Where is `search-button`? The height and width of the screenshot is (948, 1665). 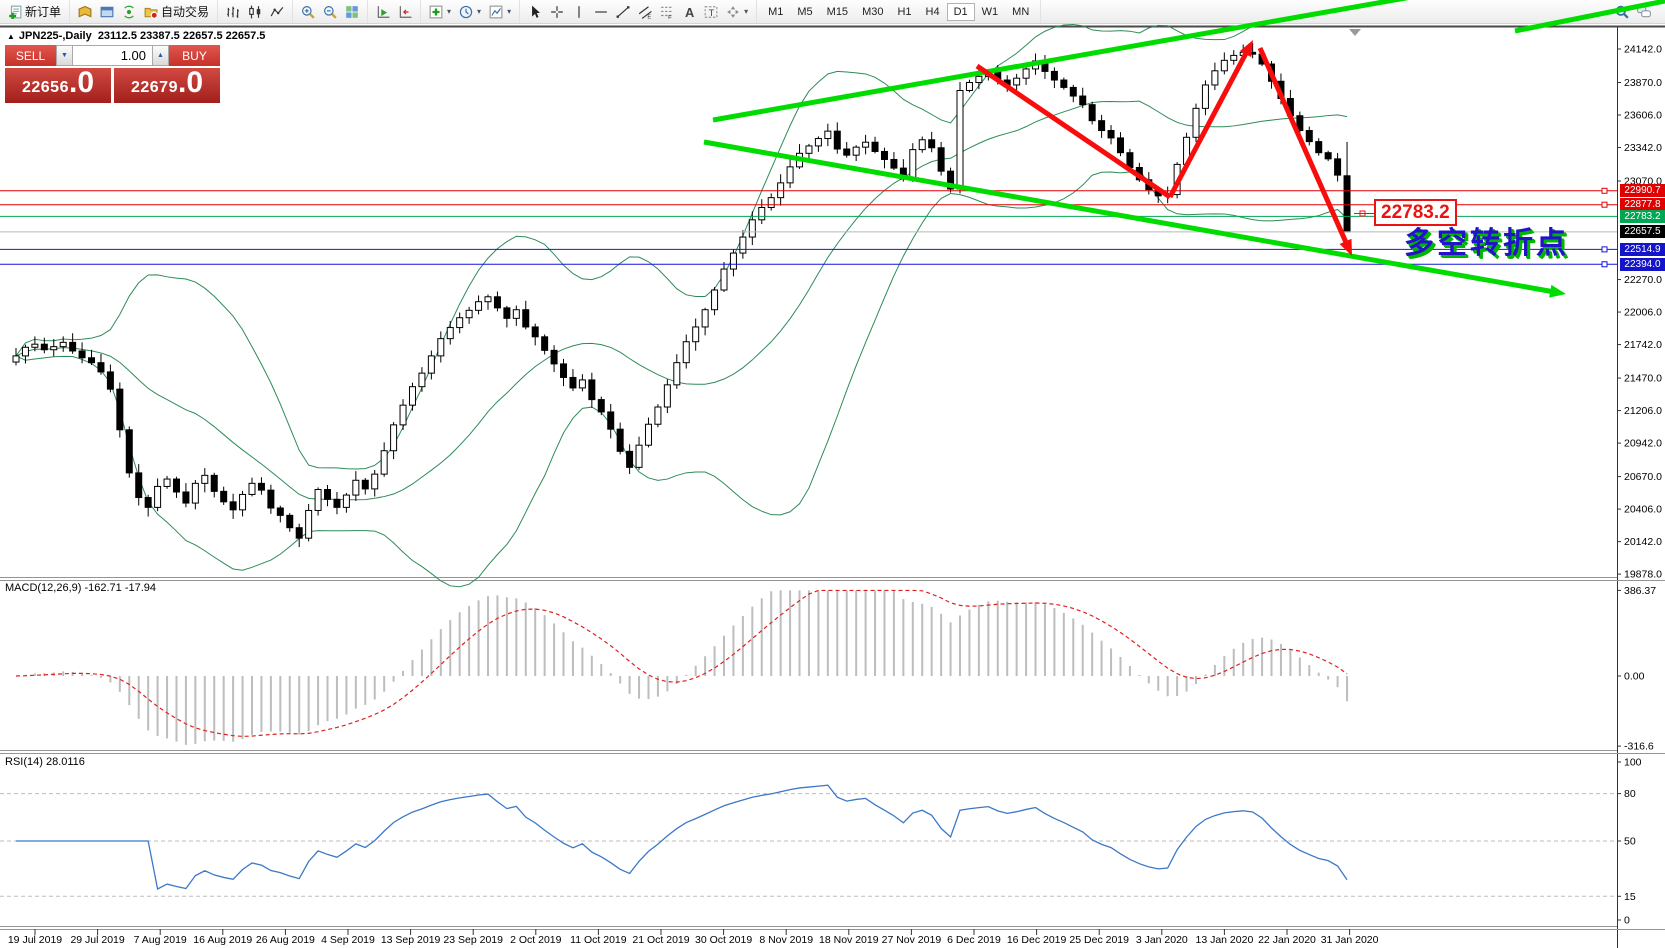
search-button is located at coordinates (1622, 12).